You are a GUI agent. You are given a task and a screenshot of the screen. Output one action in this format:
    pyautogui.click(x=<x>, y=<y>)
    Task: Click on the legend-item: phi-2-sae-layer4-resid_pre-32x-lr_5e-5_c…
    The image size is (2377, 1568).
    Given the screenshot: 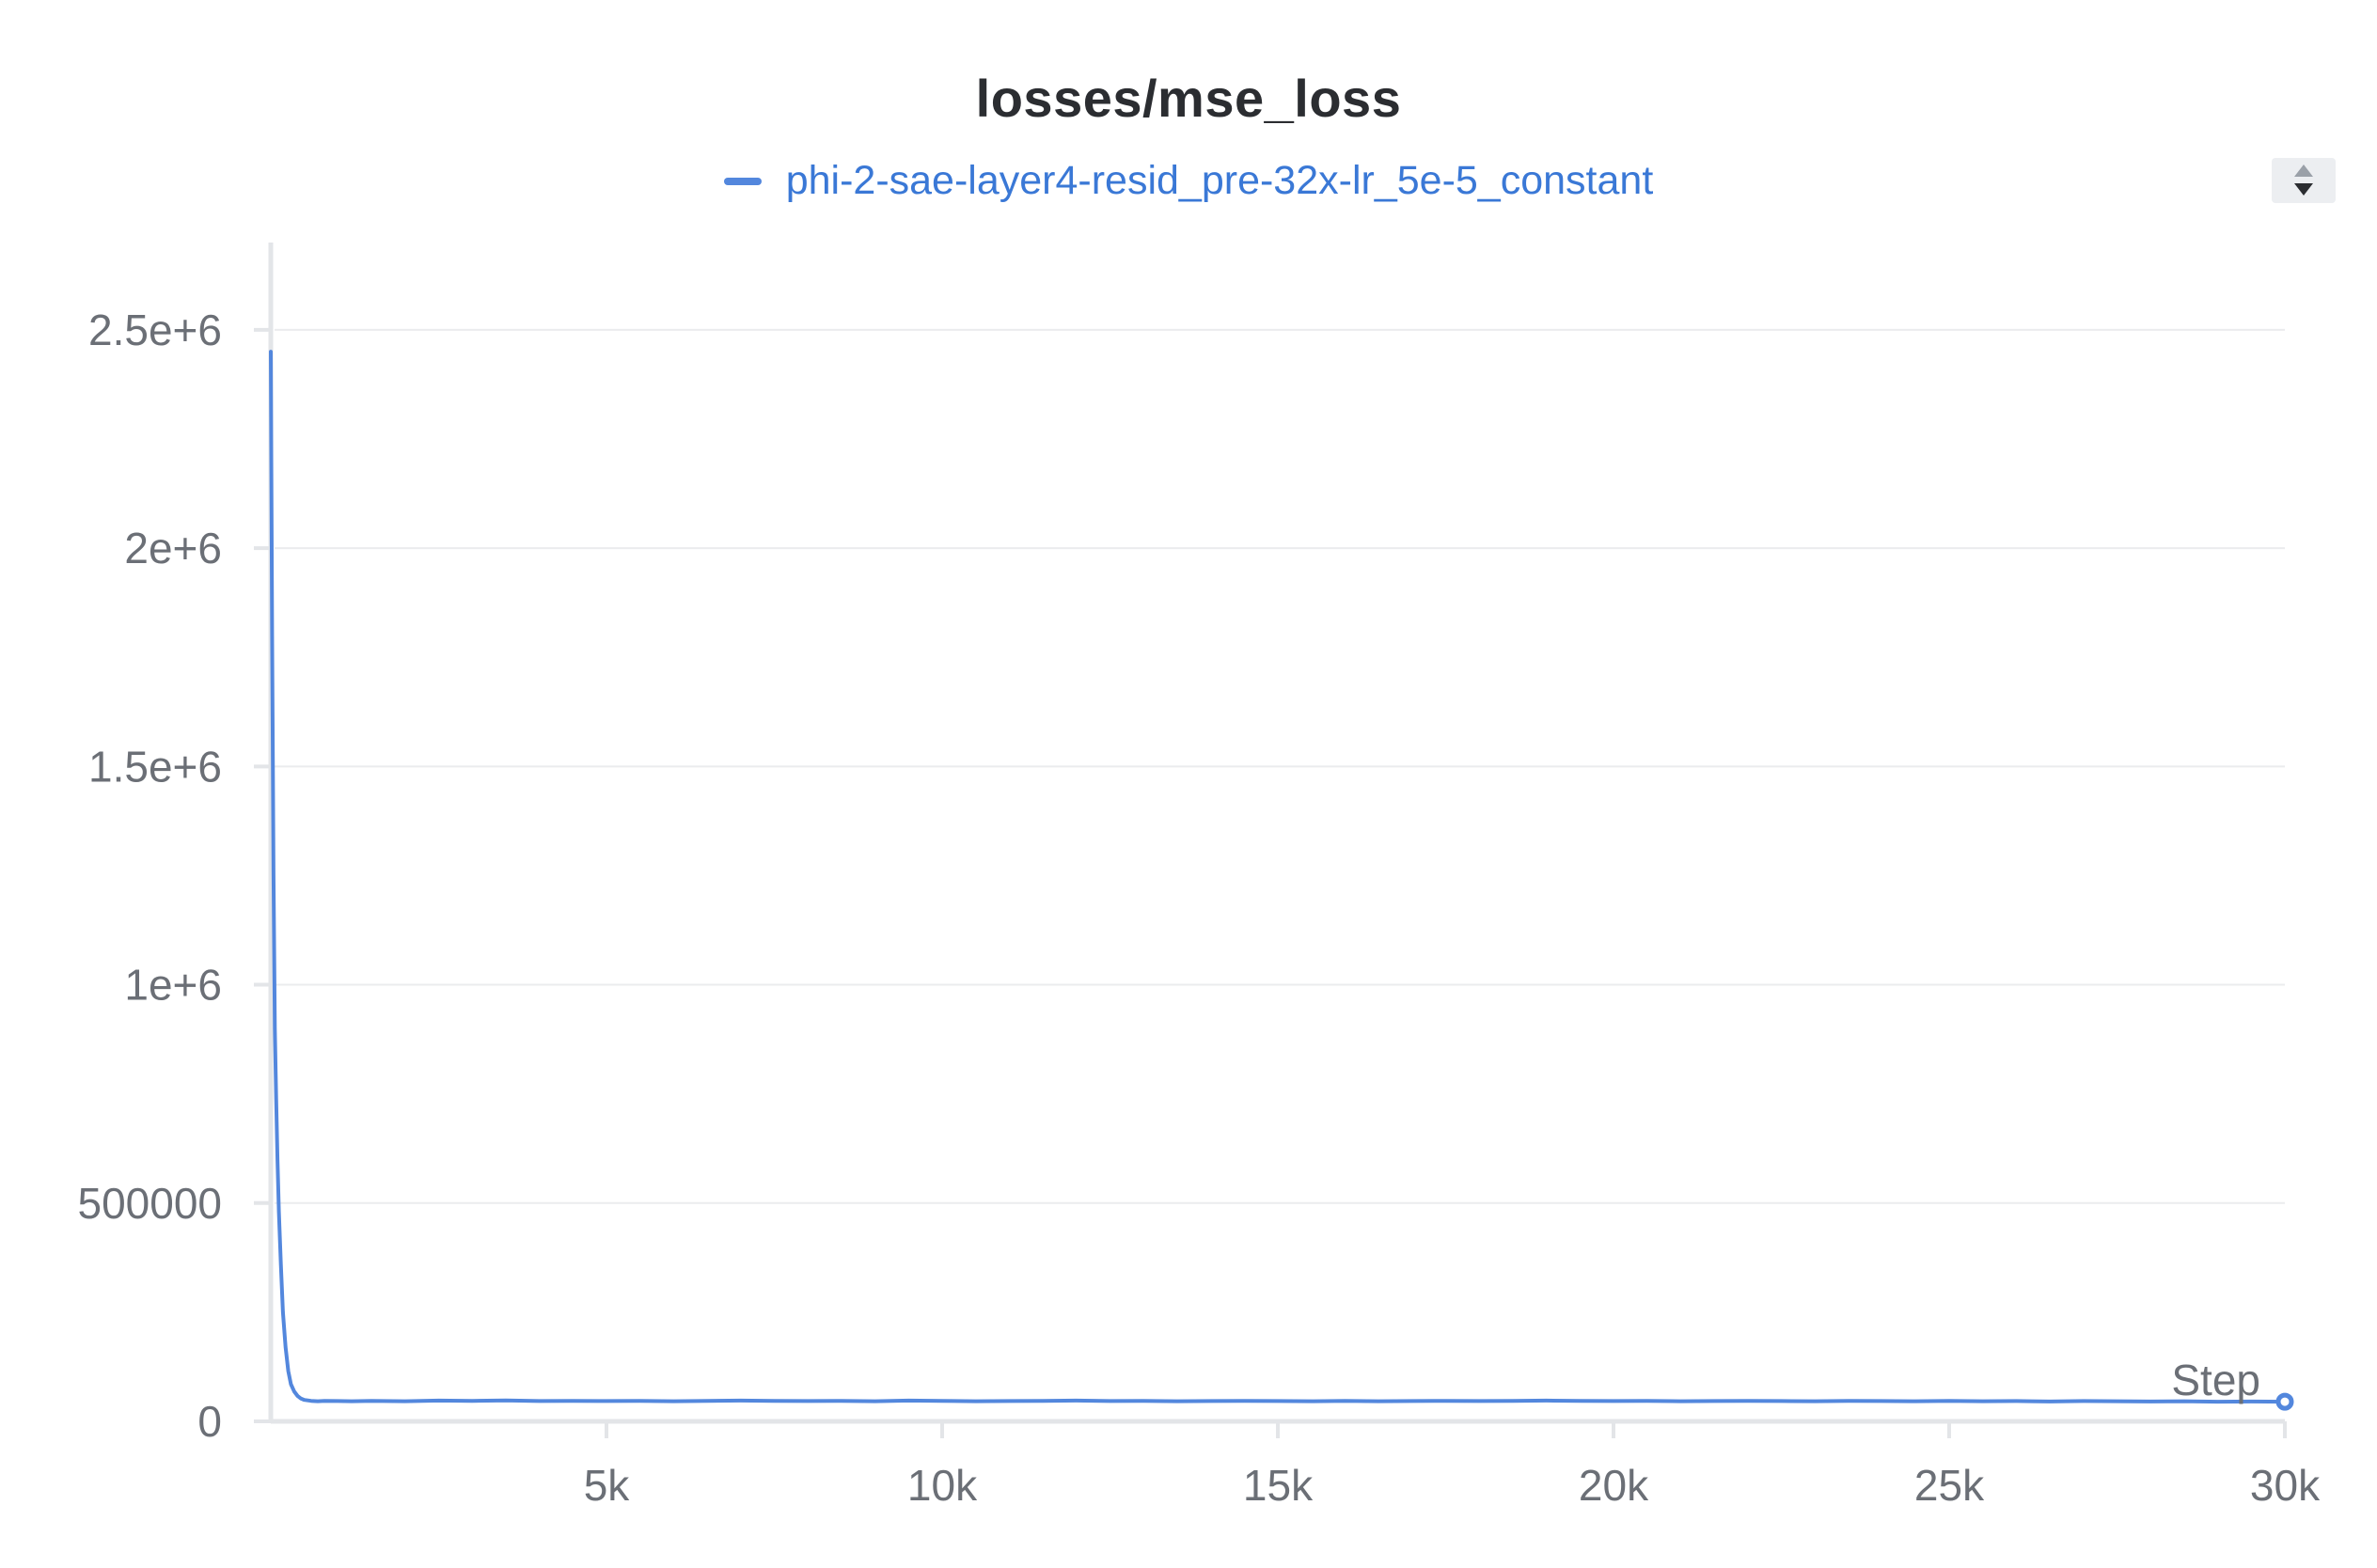 What is the action you would take?
    pyautogui.click(x=1188, y=181)
    